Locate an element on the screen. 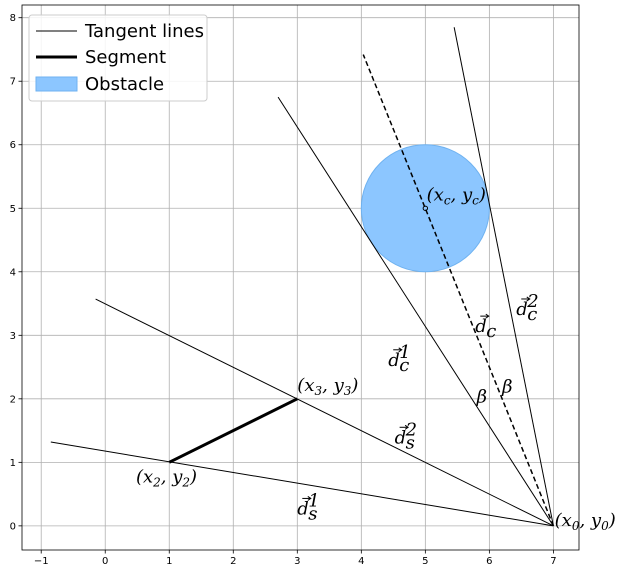 The image size is (622, 575). x-tick-label: −1 is located at coordinates (41, 561).